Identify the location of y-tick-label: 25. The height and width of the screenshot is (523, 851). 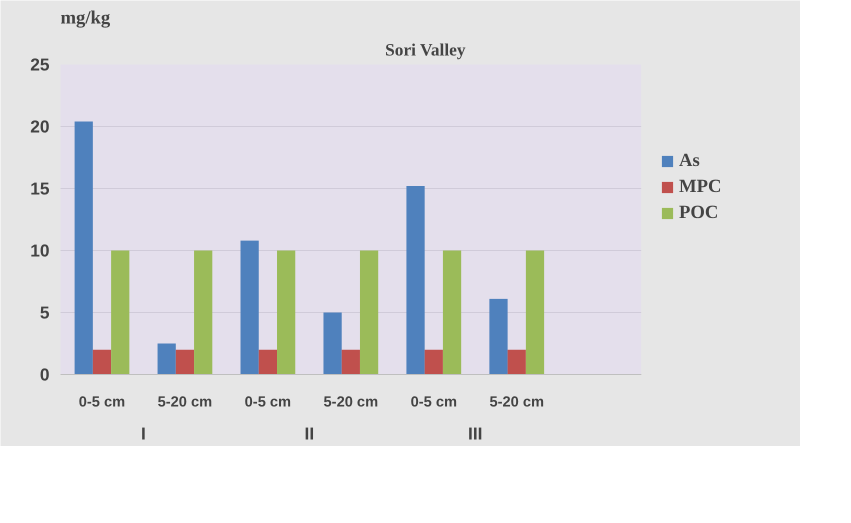
(40, 64).